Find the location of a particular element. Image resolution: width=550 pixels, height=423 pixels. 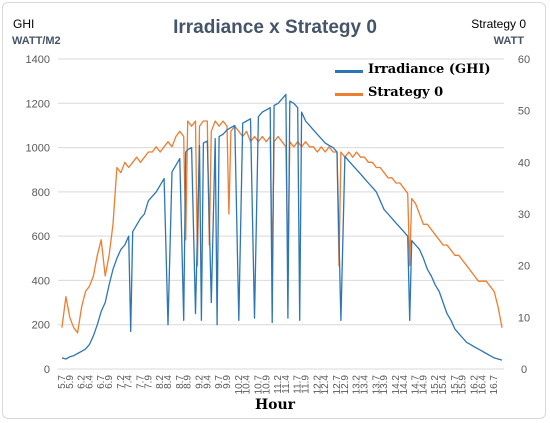

x-tick-label: 5.7 is located at coordinates (62, 382).